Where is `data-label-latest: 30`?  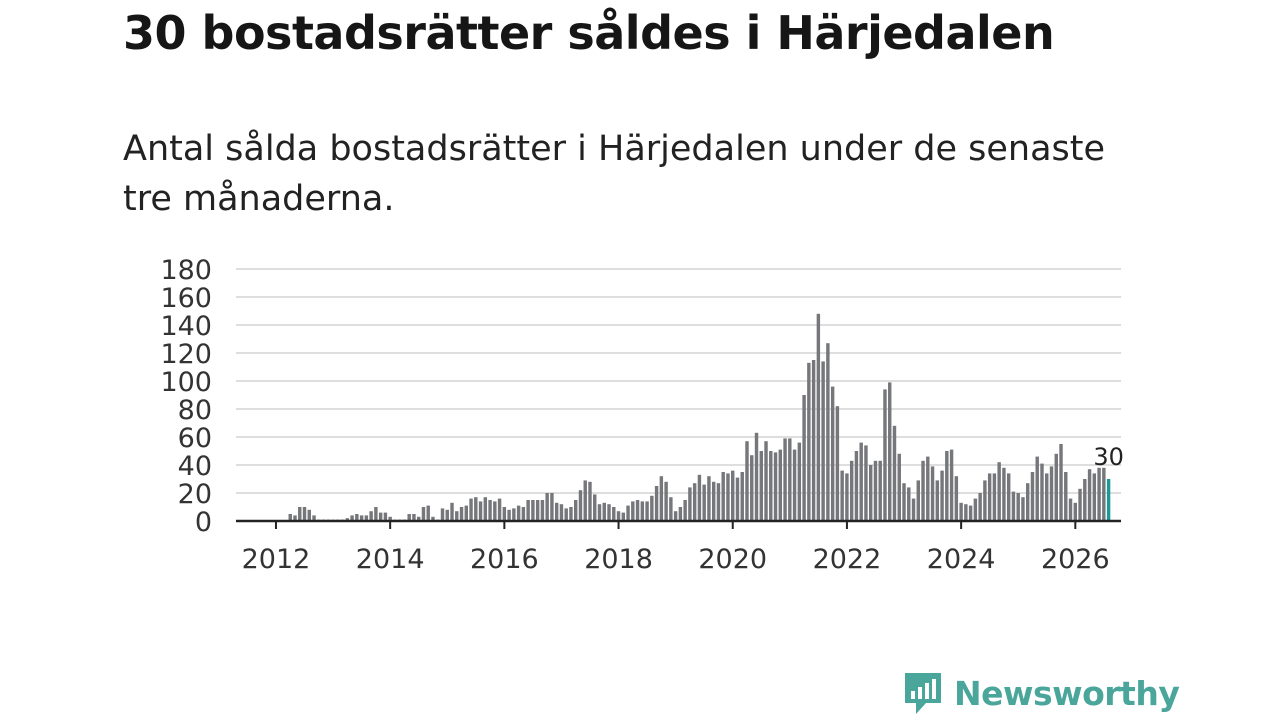
data-label-latest: 30 is located at coordinates (1108, 457).